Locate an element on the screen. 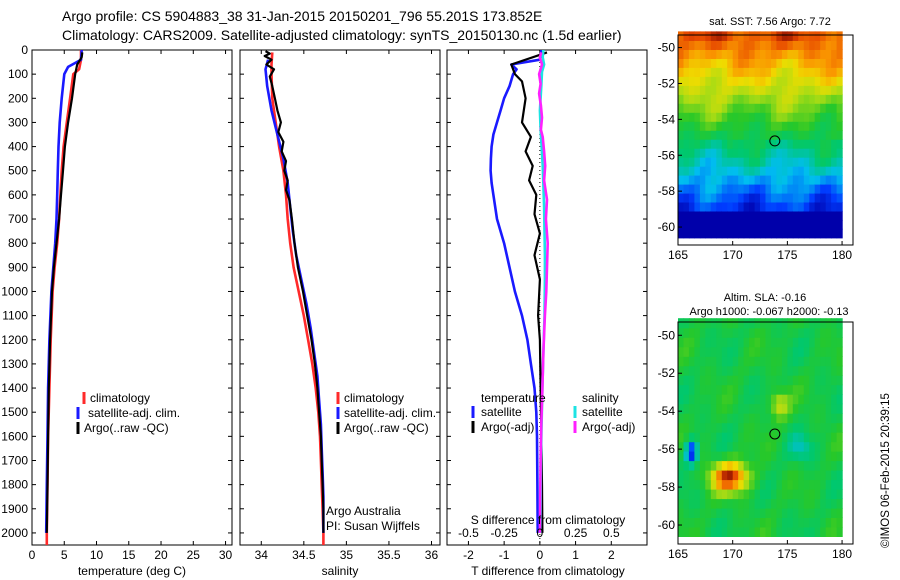 Image resolution: width=900 pixels, height=580 pixels. map-lat-tick-label: -50 is located at coordinates (667, 48).